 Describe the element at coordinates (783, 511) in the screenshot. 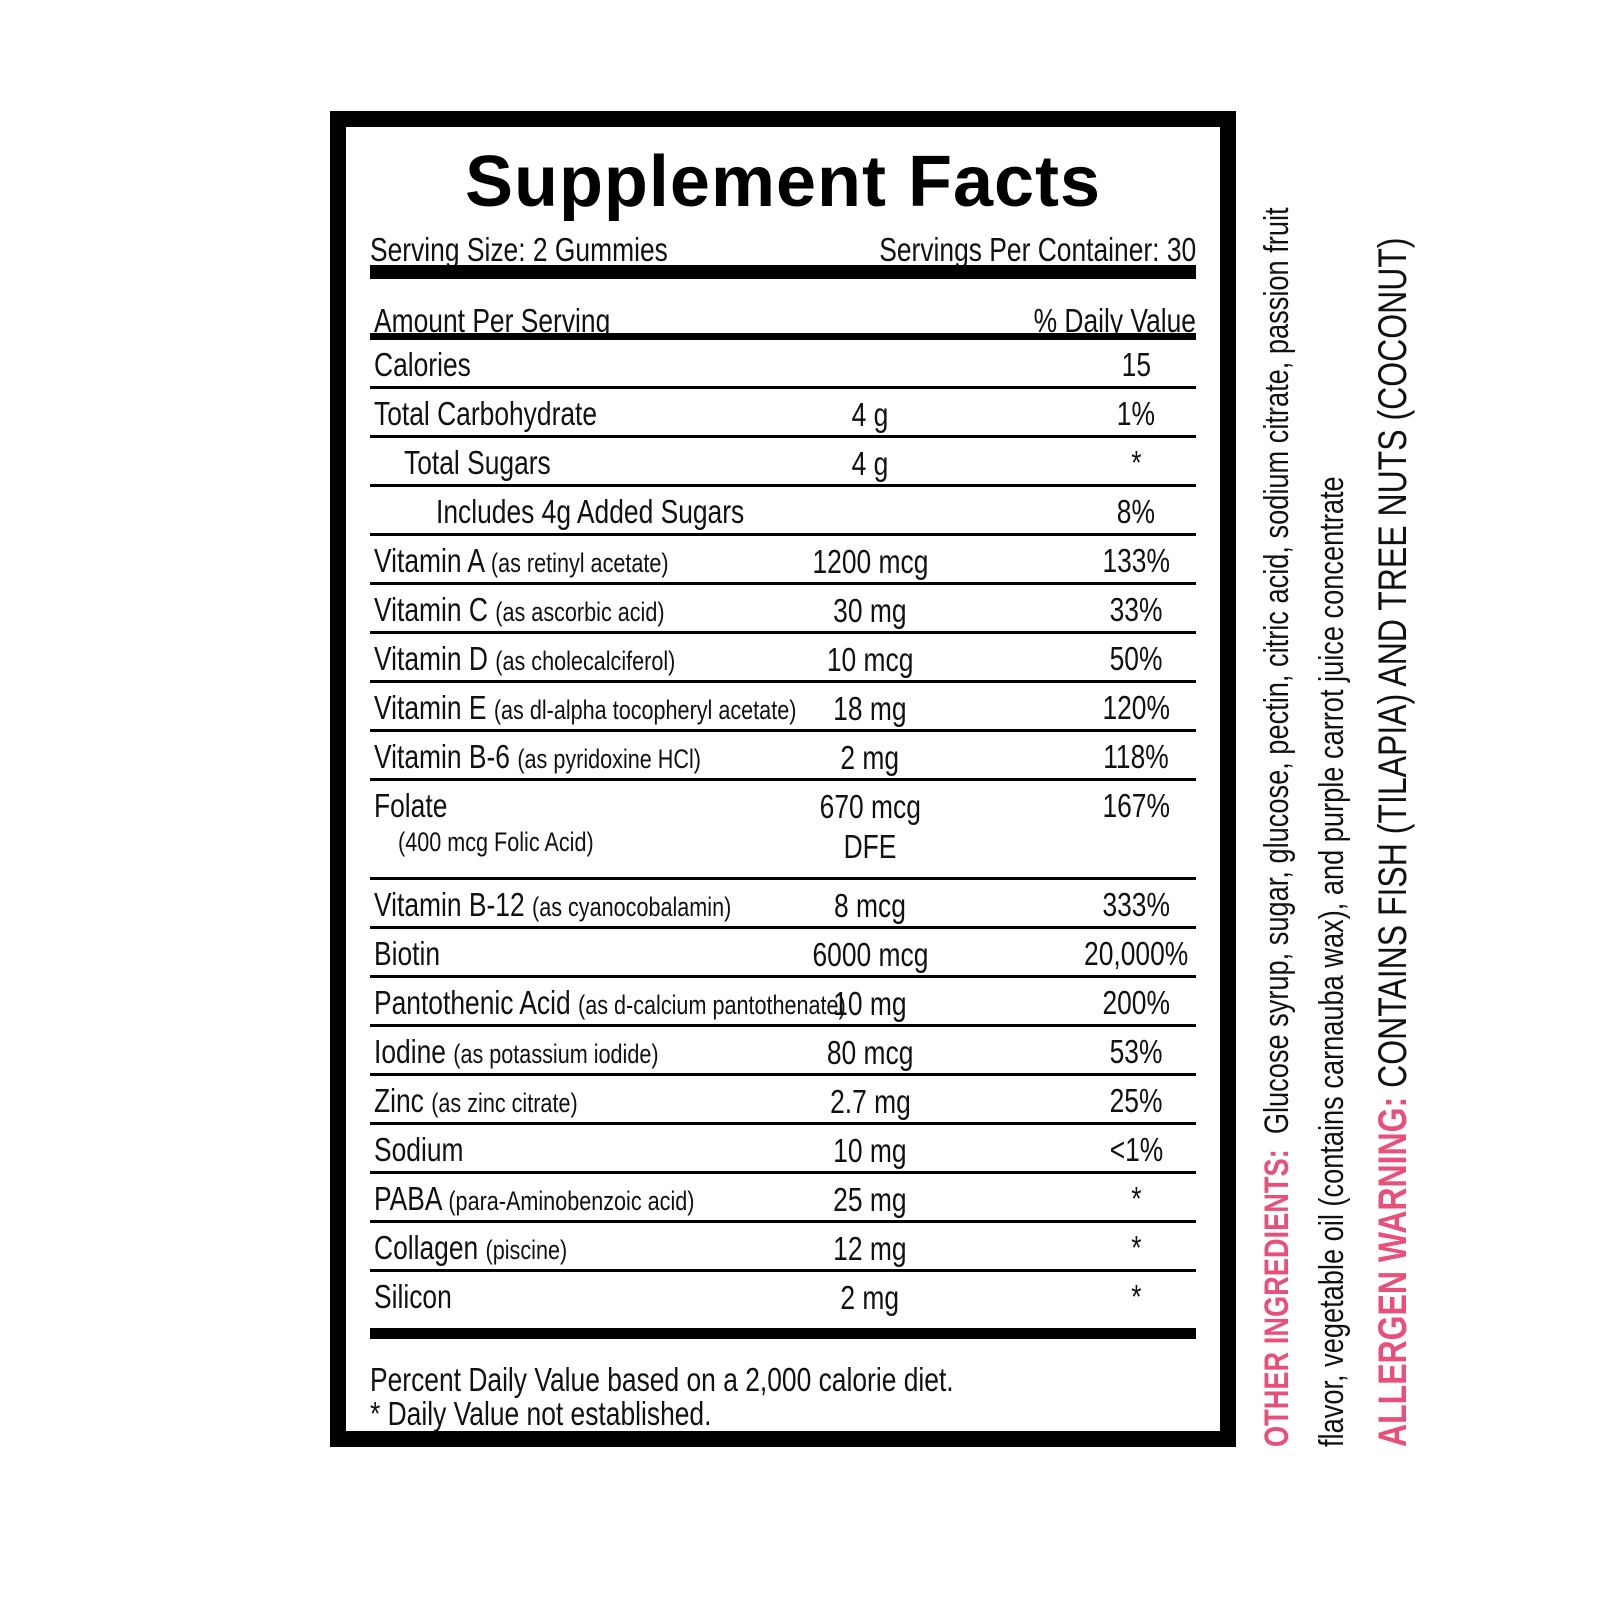

I see `nutrient-row: Includes 4g Added Sugars 8%` at that location.